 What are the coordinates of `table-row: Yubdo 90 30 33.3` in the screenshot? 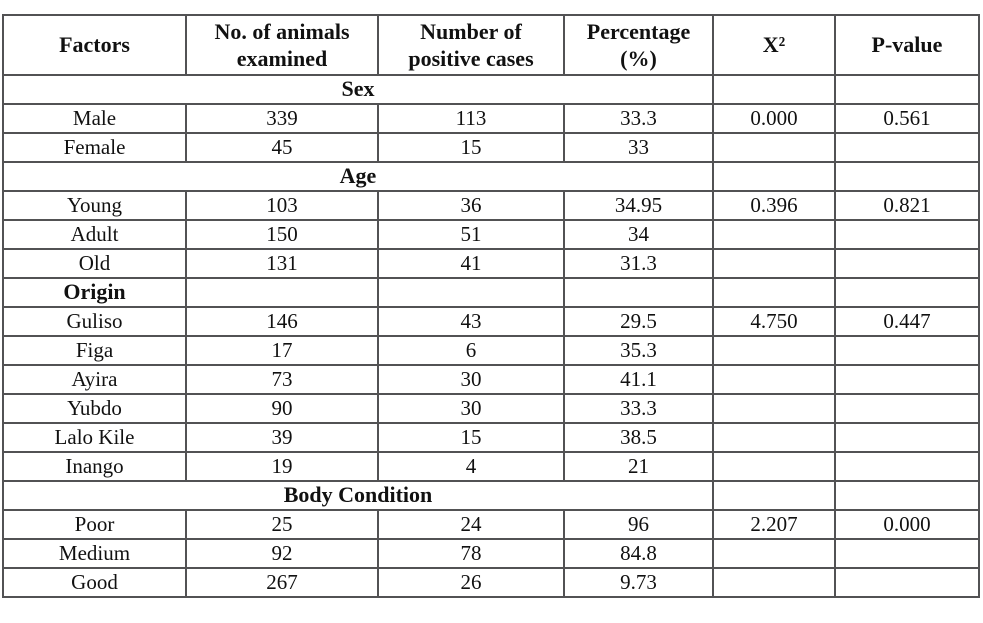 It's located at (491, 408).